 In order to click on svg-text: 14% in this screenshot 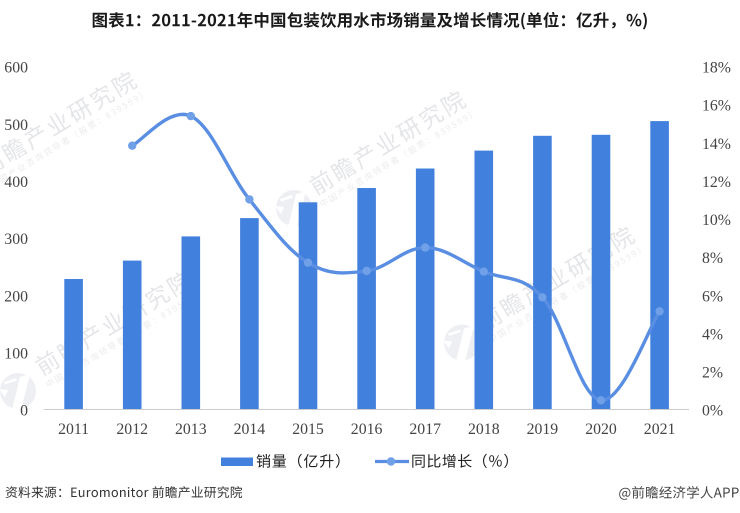, I will do `click(716, 144)`.